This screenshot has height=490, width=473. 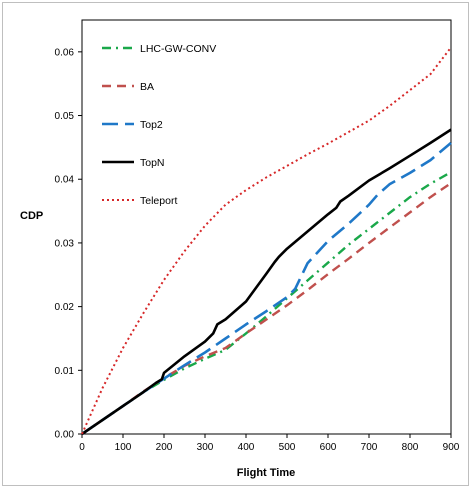 What do you see at coordinates (269, 443) in the screenshot?
I see `x-axis: 0 100 200 300 400 500 600 700 800 900` at bounding box center [269, 443].